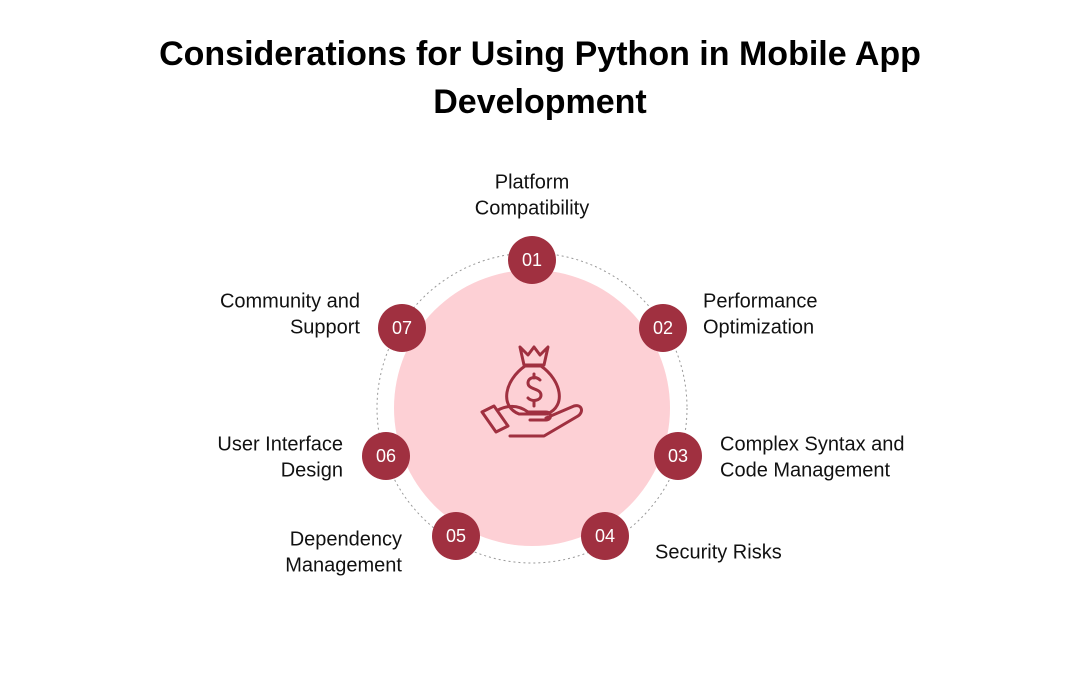 This screenshot has height=682, width=1080. Describe the element at coordinates (760, 301) in the screenshot. I see `node-label: Performance` at that location.